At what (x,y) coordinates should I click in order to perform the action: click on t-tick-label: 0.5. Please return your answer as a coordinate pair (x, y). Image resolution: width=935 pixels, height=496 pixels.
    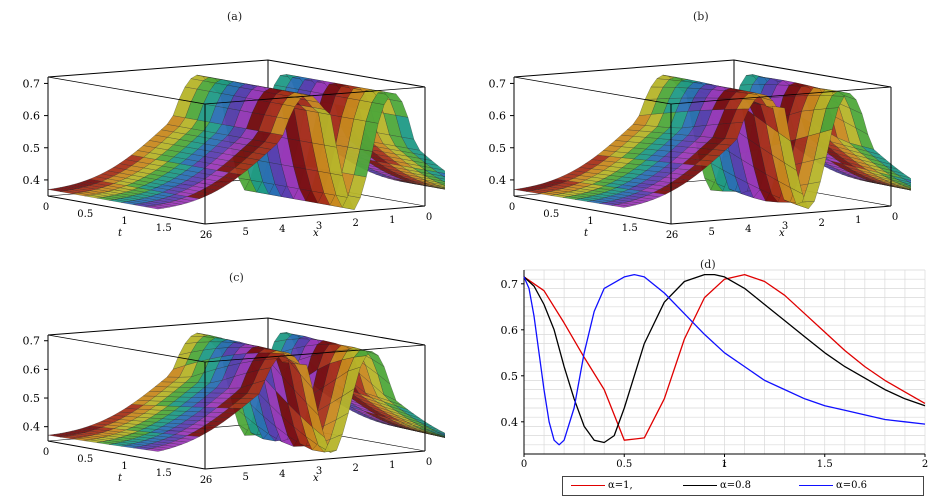
    Looking at the image, I should click on (551, 214).